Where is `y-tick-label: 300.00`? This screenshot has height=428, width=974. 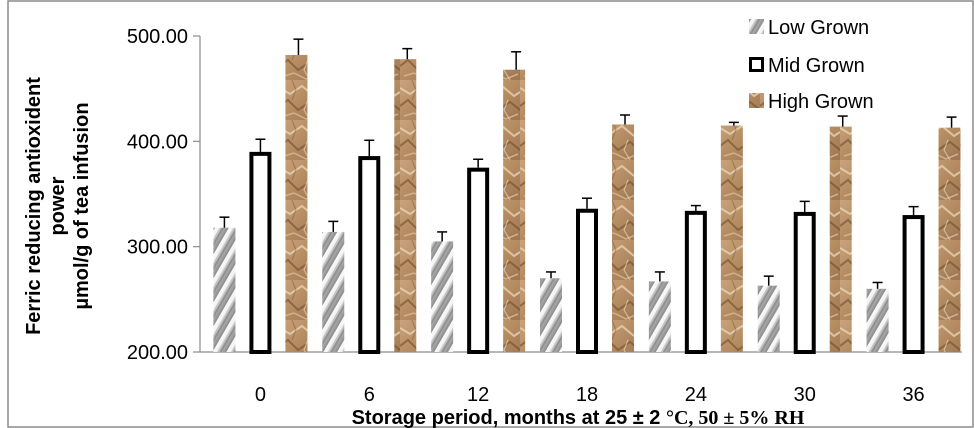
y-tick-label: 300.00 is located at coordinates (157, 248).